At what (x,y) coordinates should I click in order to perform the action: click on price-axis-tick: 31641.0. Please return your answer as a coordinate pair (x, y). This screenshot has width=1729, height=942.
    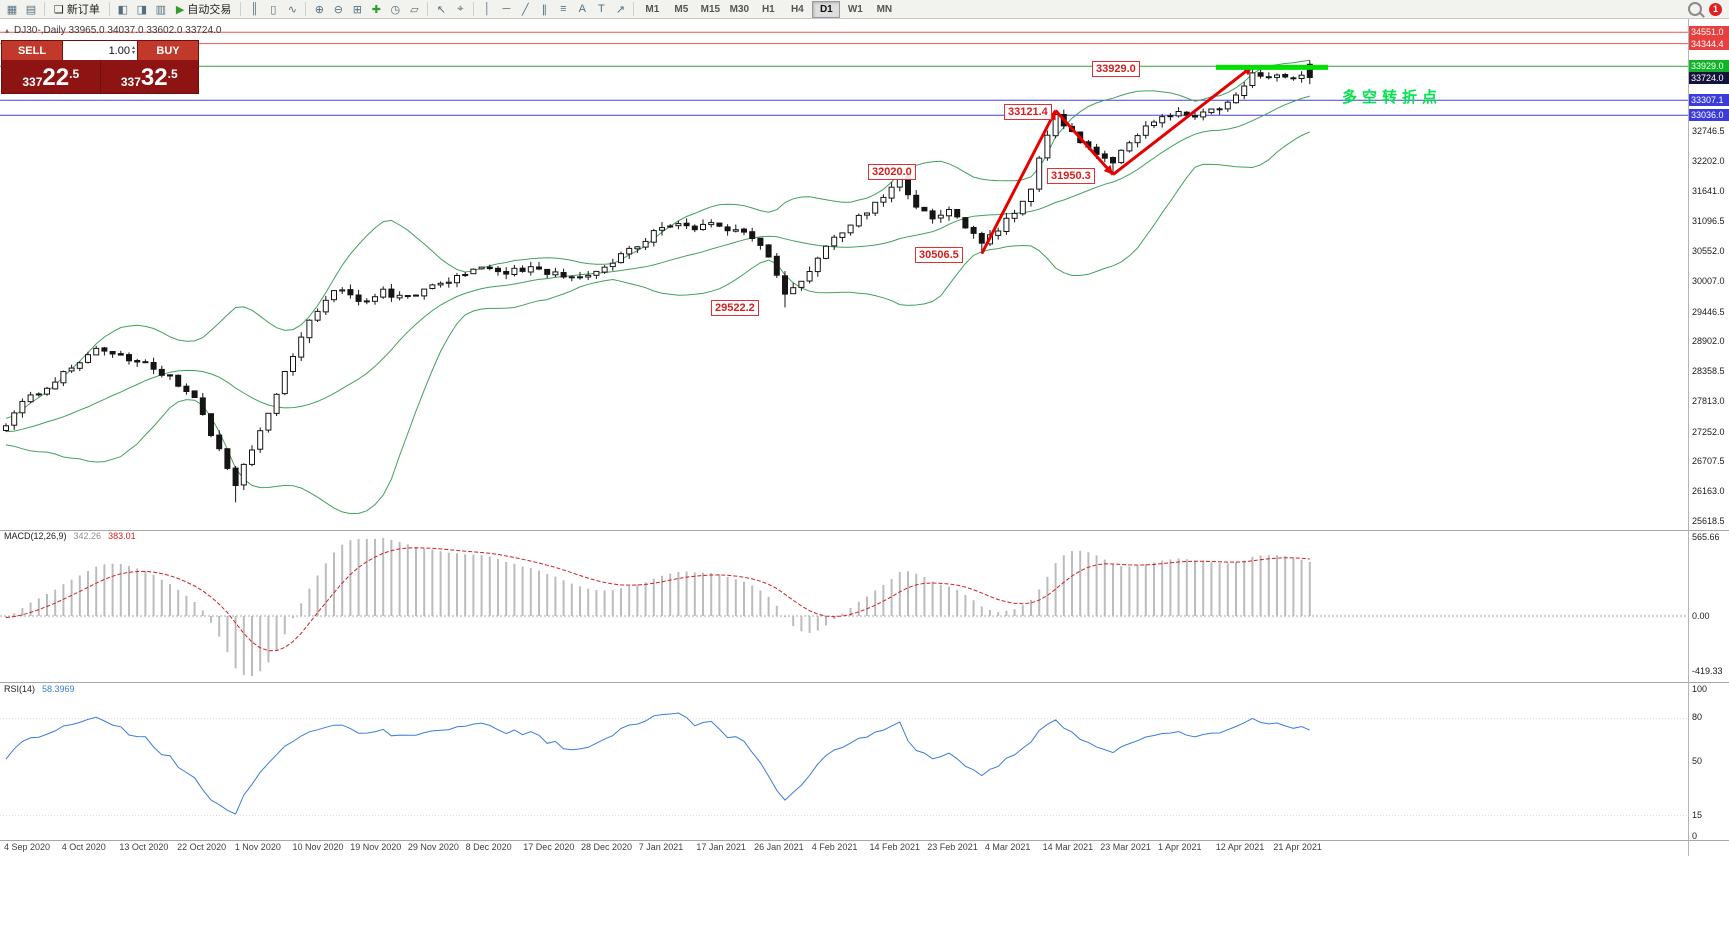
    Looking at the image, I should click on (1708, 191).